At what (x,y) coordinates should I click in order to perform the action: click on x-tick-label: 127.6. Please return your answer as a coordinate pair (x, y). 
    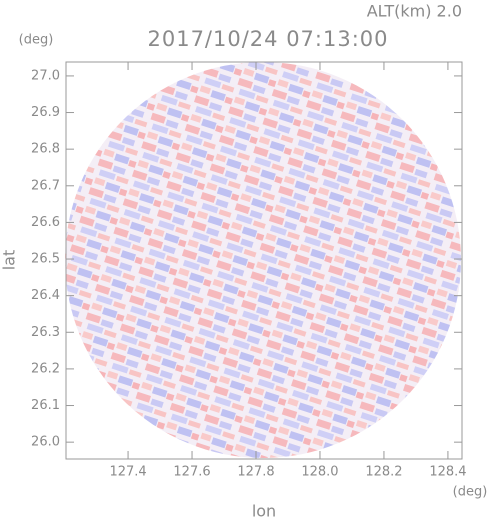
    Looking at the image, I should click on (191, 472).